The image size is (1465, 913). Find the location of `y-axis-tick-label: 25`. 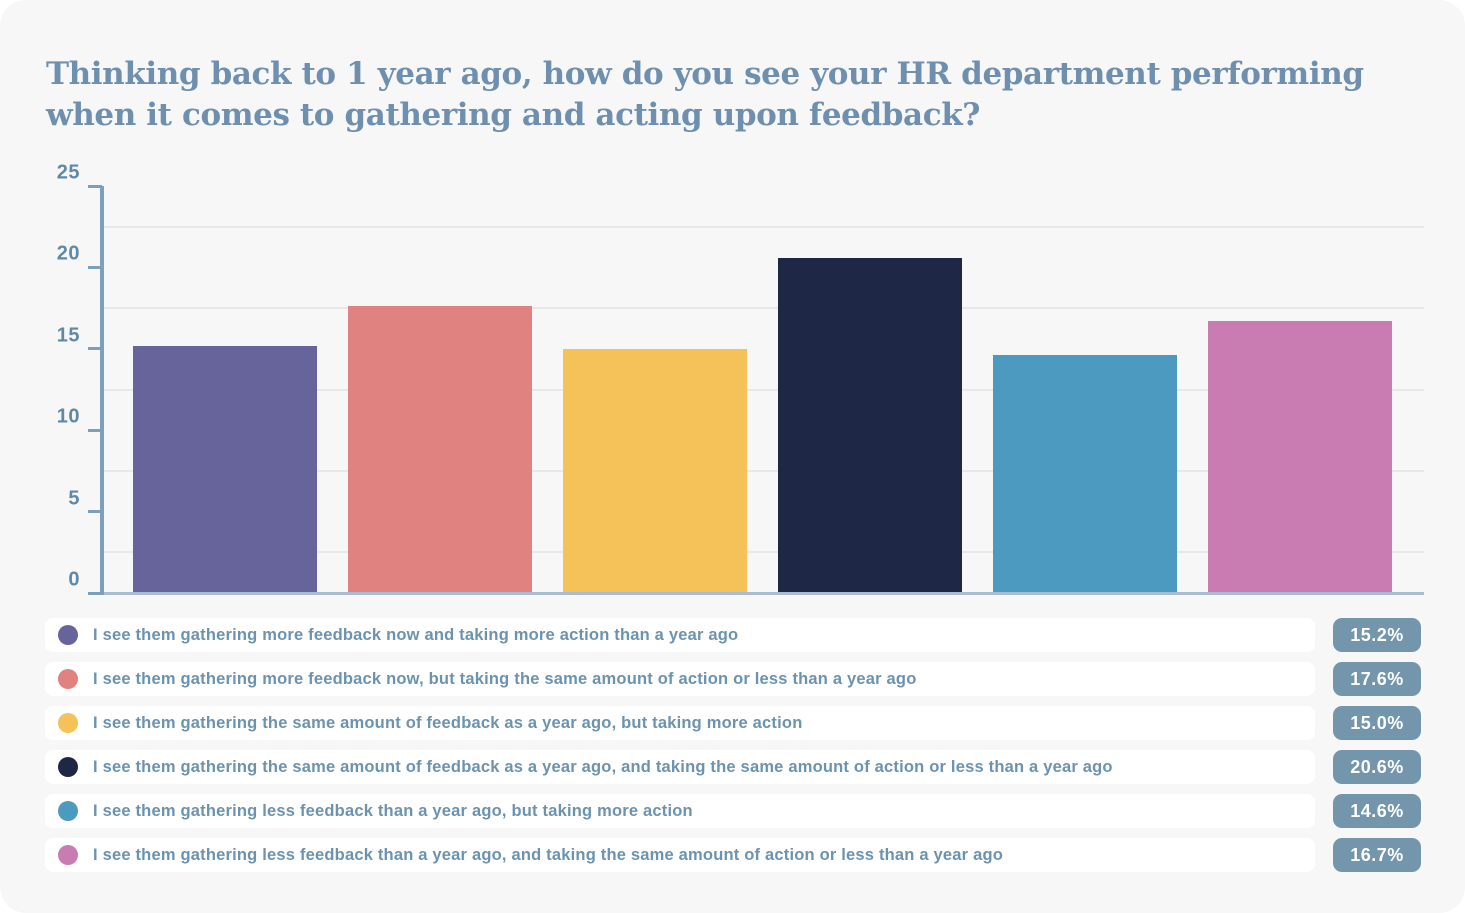

y-axis-tick-label: 25 is located at coordinates (68, 172).